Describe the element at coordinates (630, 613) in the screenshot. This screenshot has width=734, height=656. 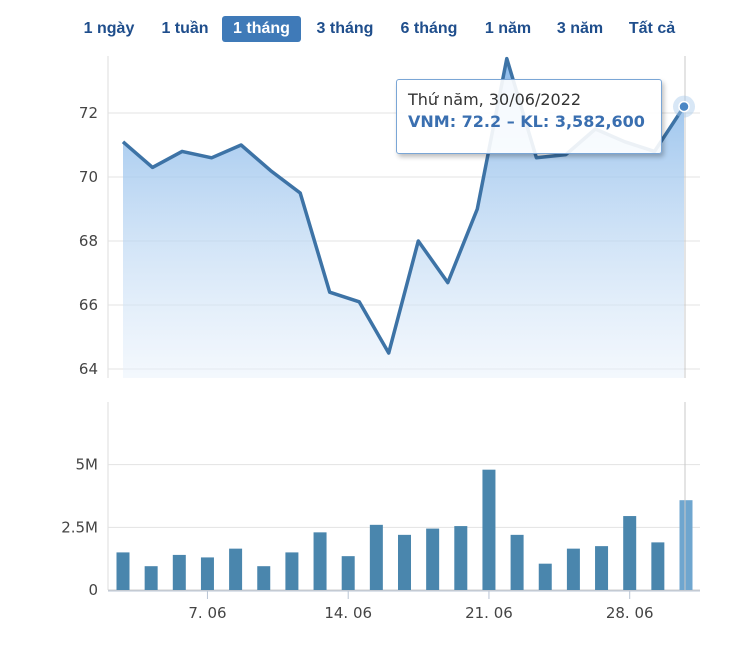
I see `x-tick-label: 28. 06` at that location.